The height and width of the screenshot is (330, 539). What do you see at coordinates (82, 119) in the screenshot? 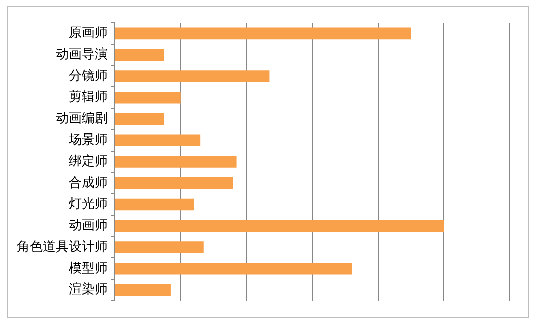
I see `y-tick-label: 动画编剧` at bounding box center [82, 119].